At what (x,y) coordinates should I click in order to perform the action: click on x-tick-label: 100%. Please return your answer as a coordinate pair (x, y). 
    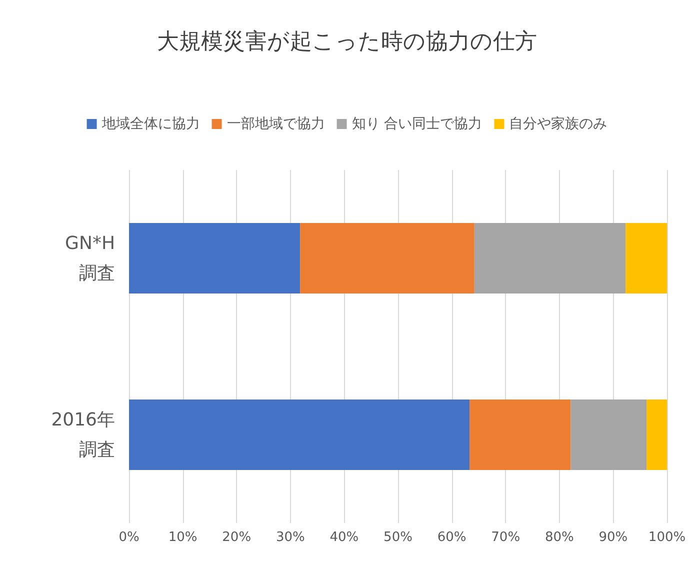
    Looking at the image, I should click on (667, 537).